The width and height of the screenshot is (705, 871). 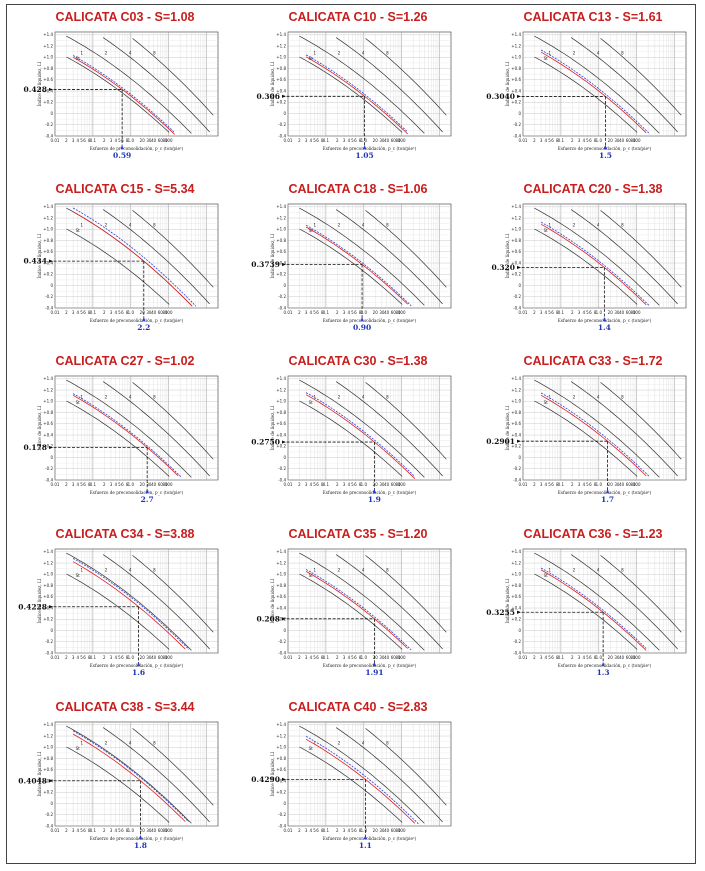 What do you see at coordinates (519, 612) in the screenshot?
I see `li-arrow-icon` at bounding box center [519, 612].